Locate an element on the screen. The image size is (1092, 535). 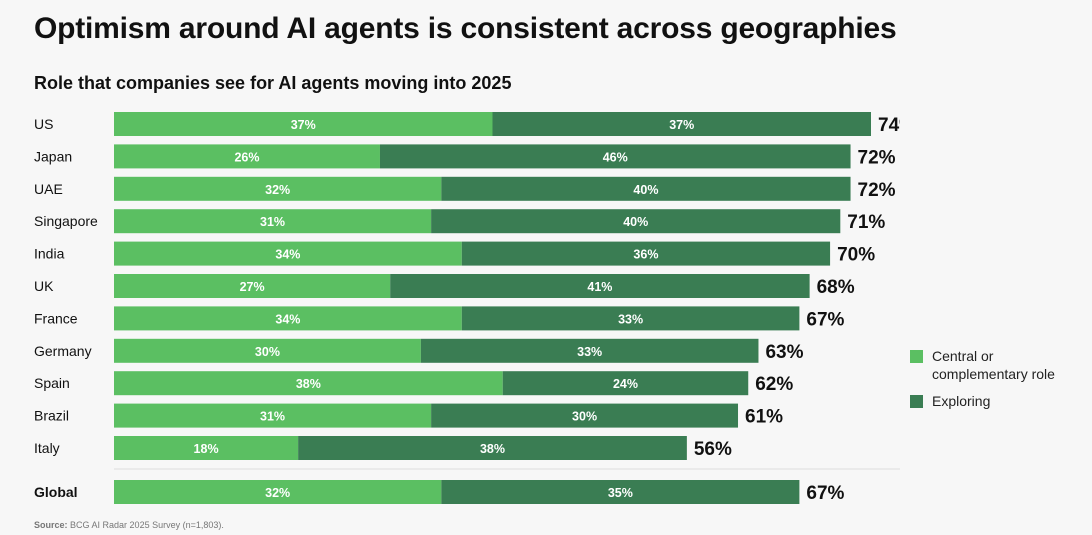
total-label-spain: 62% is located at coordinates (774, 384).